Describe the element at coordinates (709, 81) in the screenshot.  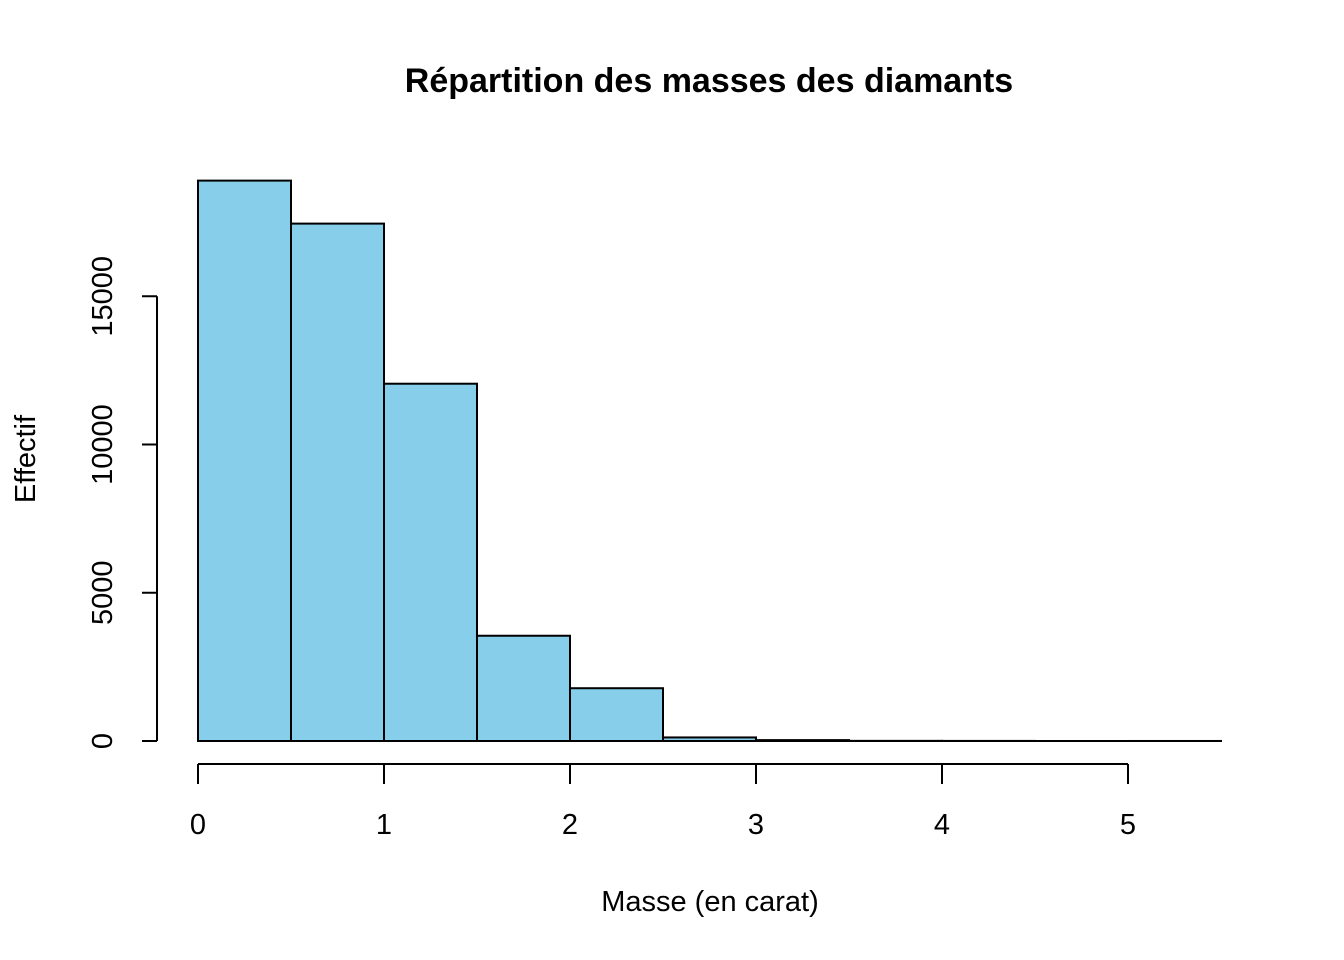
I see `chart-title: Répartition des masses des diamants` at that location.